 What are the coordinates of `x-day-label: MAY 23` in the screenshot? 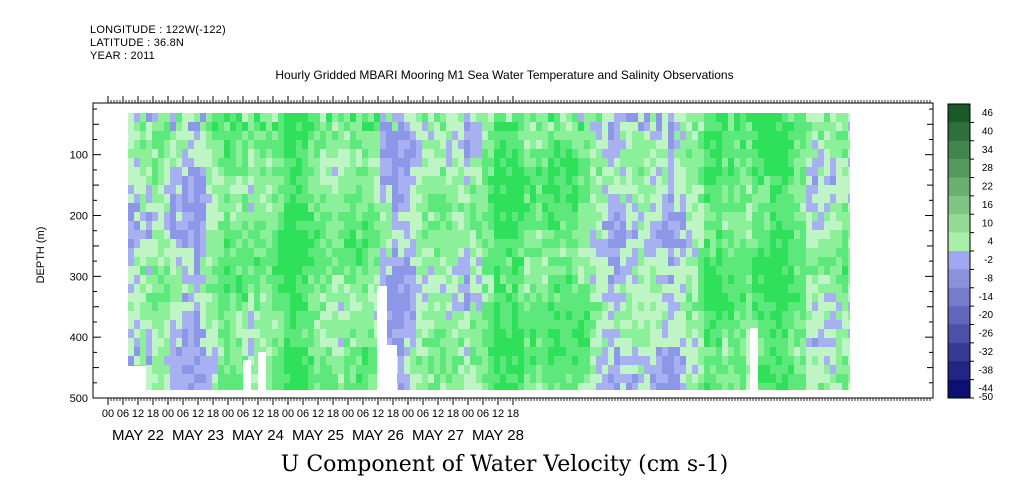 It's located at (198, 435).